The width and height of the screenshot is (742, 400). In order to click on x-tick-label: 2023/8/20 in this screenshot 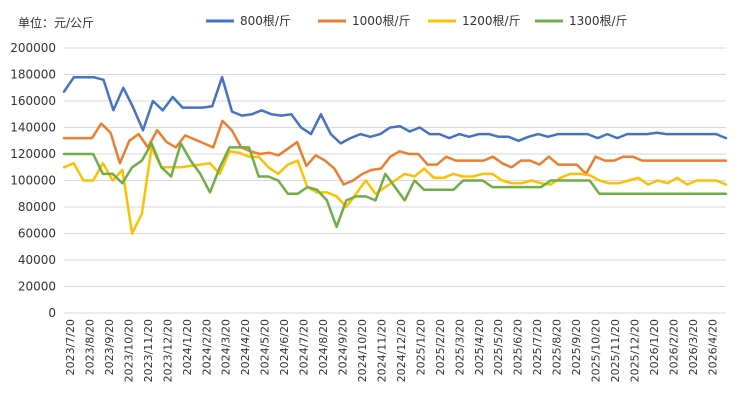, I will do `click(89, 347)`.